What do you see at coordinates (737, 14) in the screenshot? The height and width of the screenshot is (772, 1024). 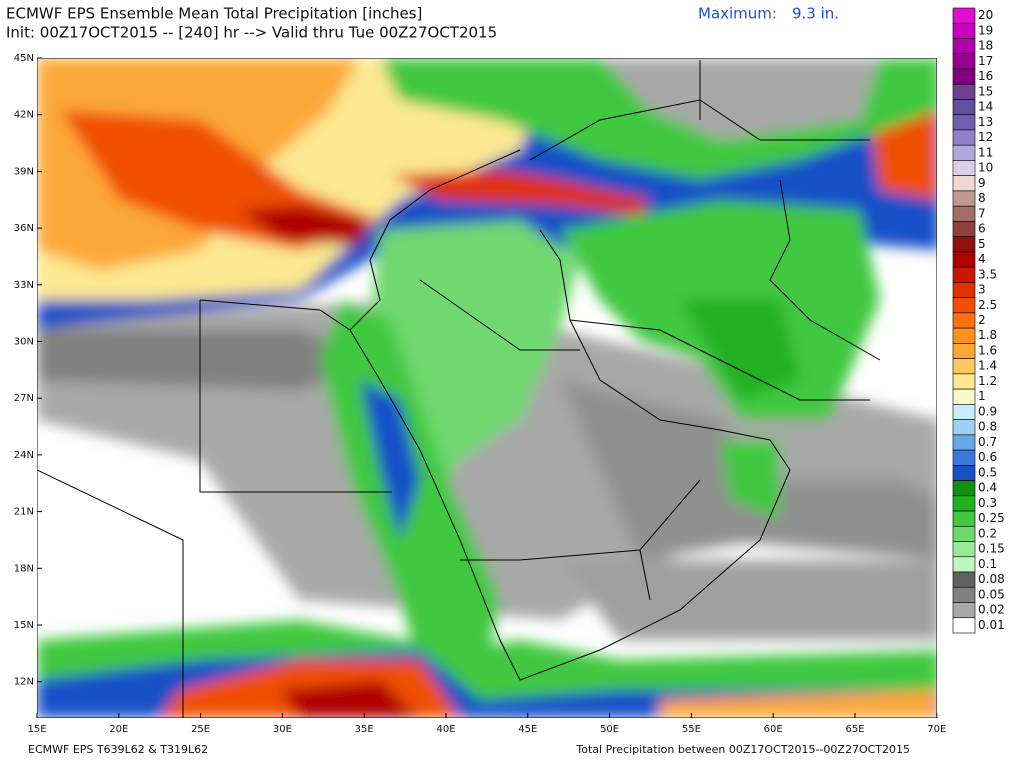 I see `maximum-label: Maximum:` at bounding box center [737, 14].